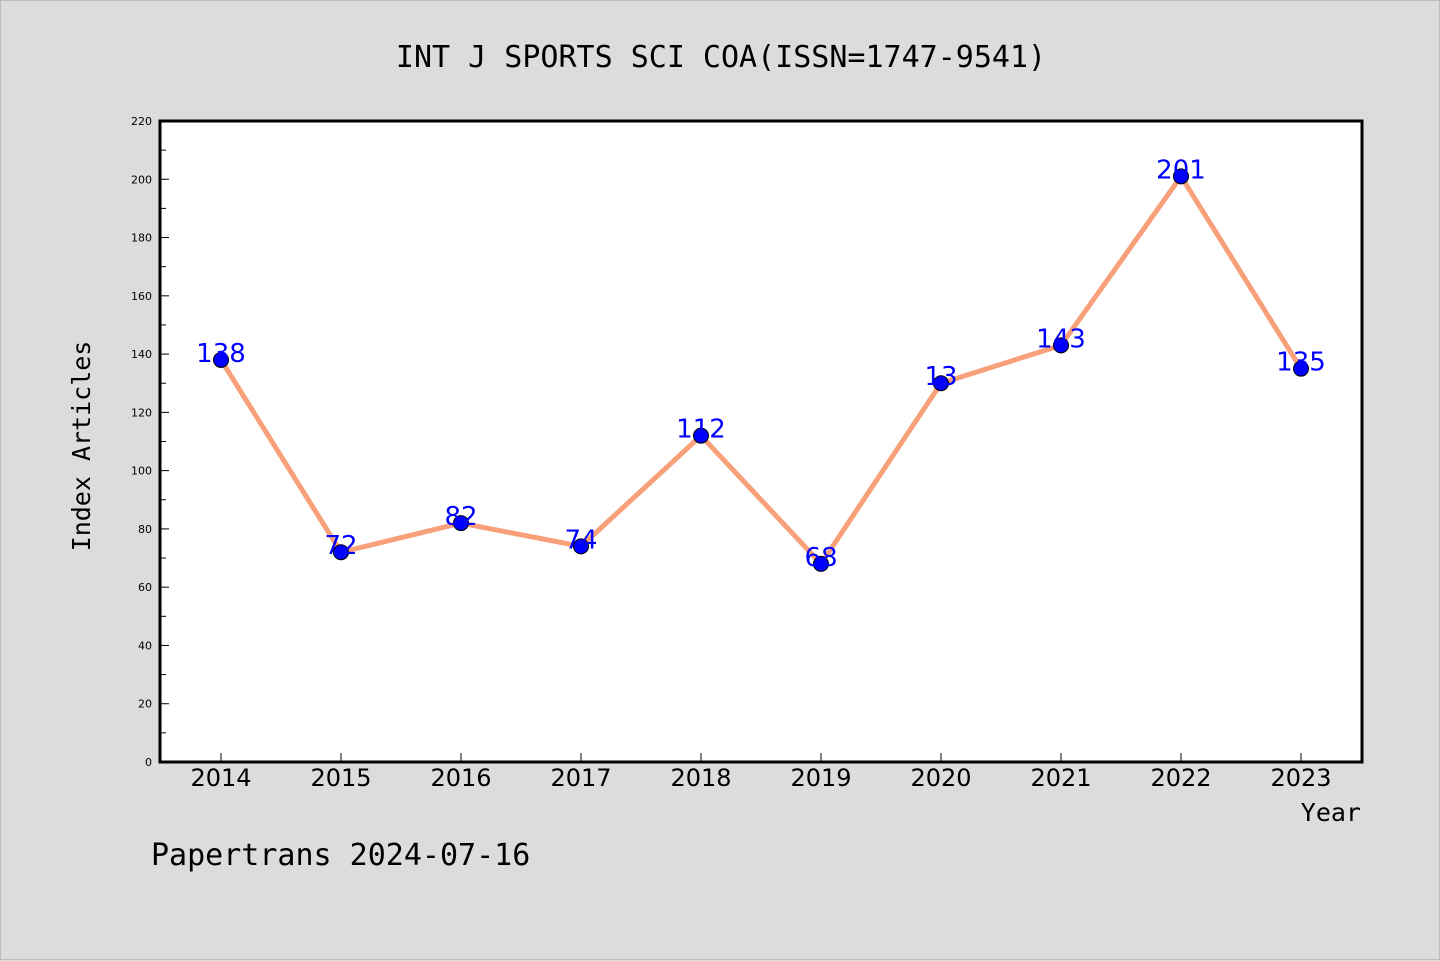 This screenshot has height=961, width=1440. What do you see at coordinates (81, 446) in the screenshot?
I see `y-axis-label: Index Articles` at bounding box center [81, 446].